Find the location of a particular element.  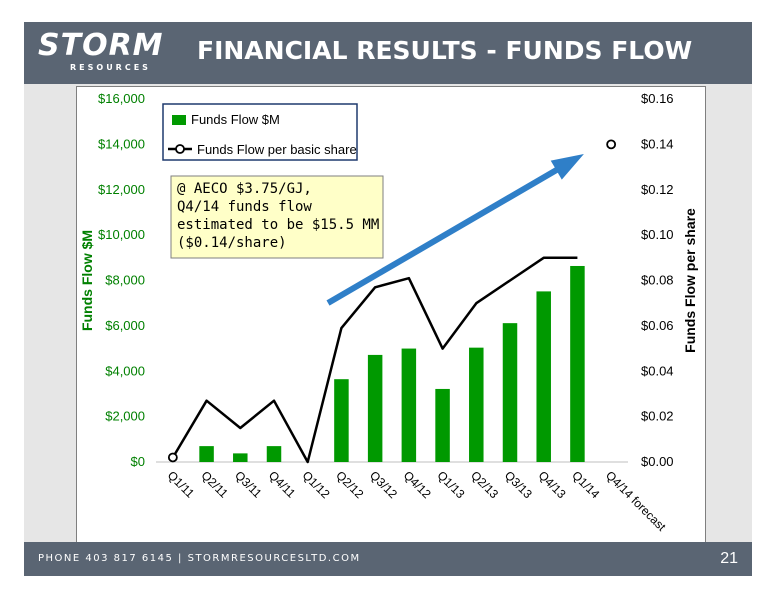

legend-box is located at coordinates (260, 132).